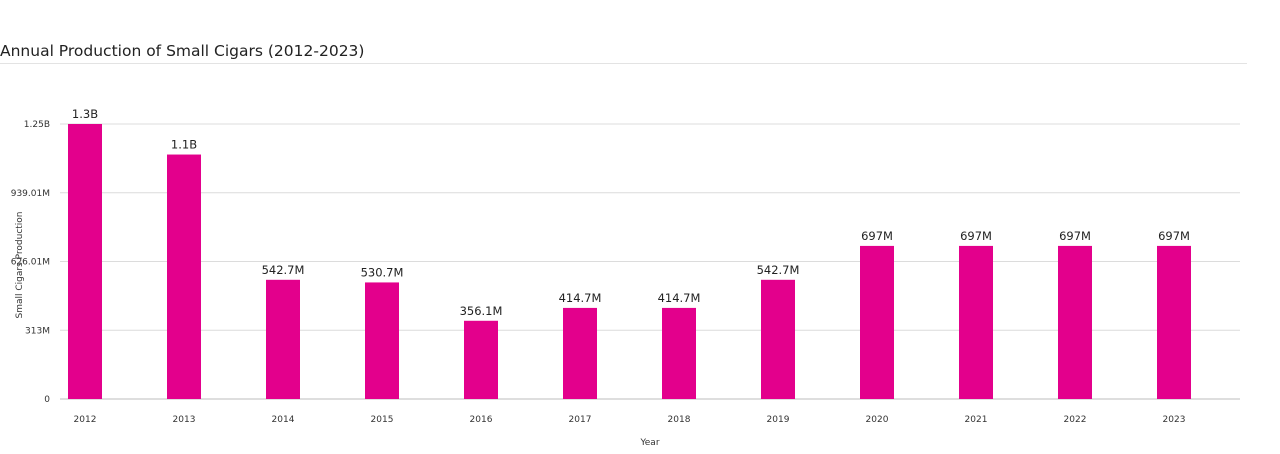 This screenshot has height=454, width=1280. I want to click on bar-2020, so click(877, 322).